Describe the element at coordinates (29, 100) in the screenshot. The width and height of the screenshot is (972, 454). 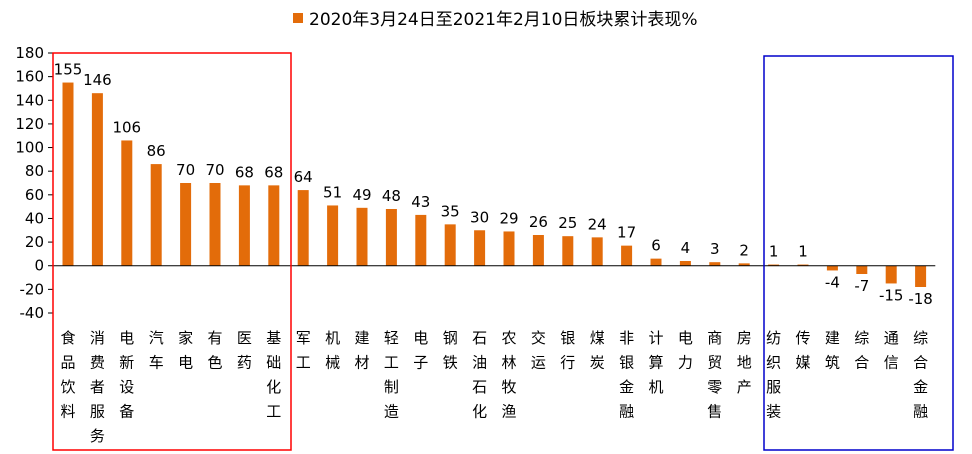
I see `y-tick-label: 140` at that location.